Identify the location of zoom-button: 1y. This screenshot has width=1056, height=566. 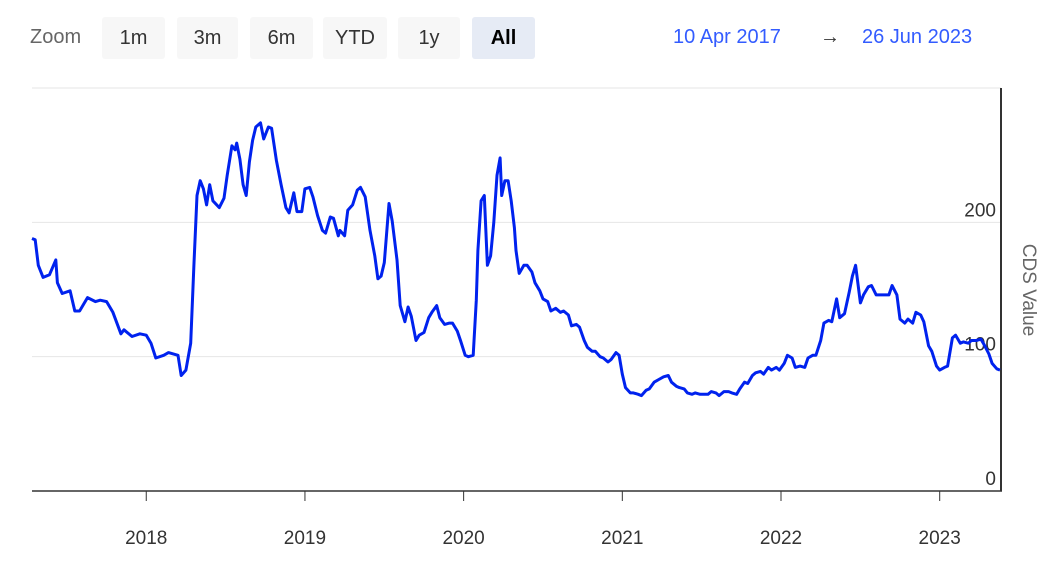
(429, 38).